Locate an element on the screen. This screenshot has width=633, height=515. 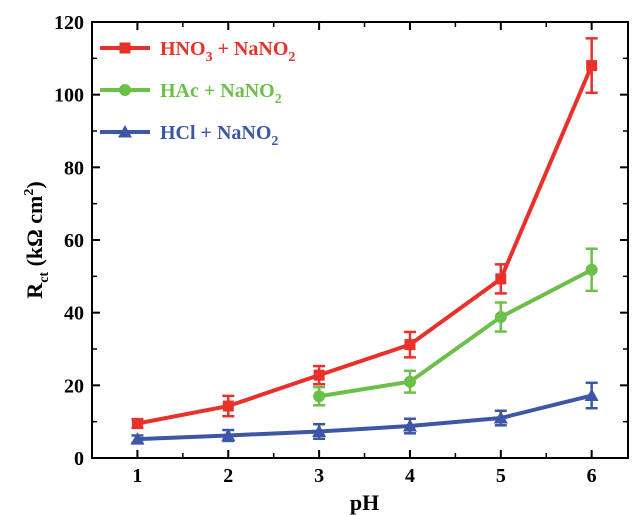
legend-label: HAc + NaNO2 is located at coordinates (221, 93).